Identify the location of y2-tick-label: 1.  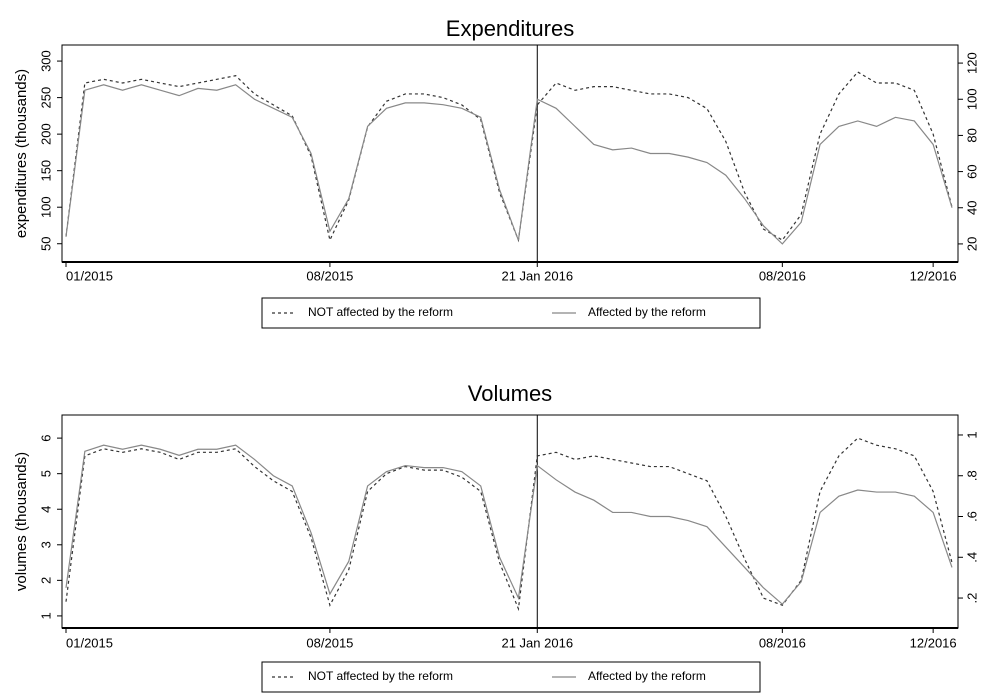
(971, 434).